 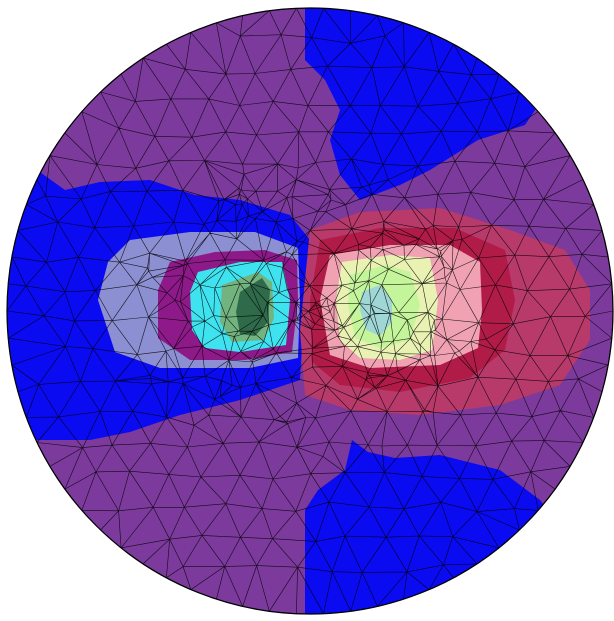 I want to click on dark-green-core, so click(x=253, y=307).